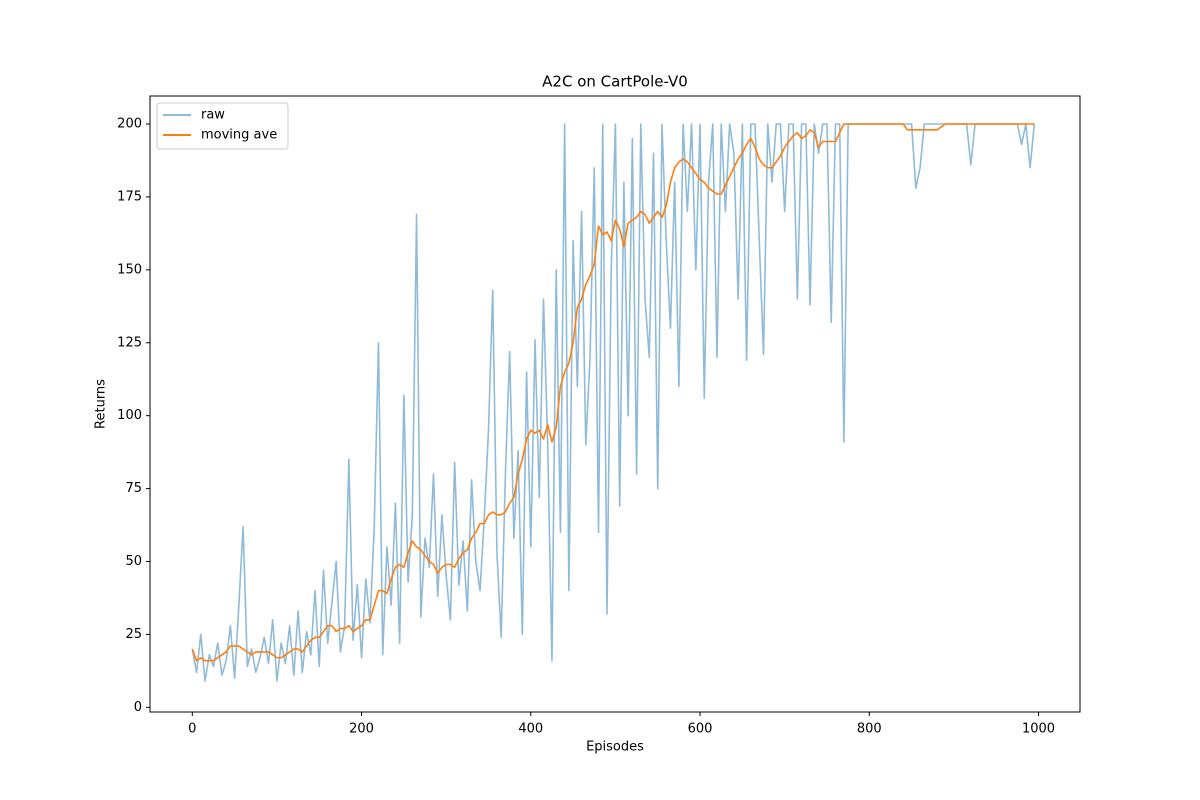  I want to click on y-tick-label: 125, so click(129, 342).